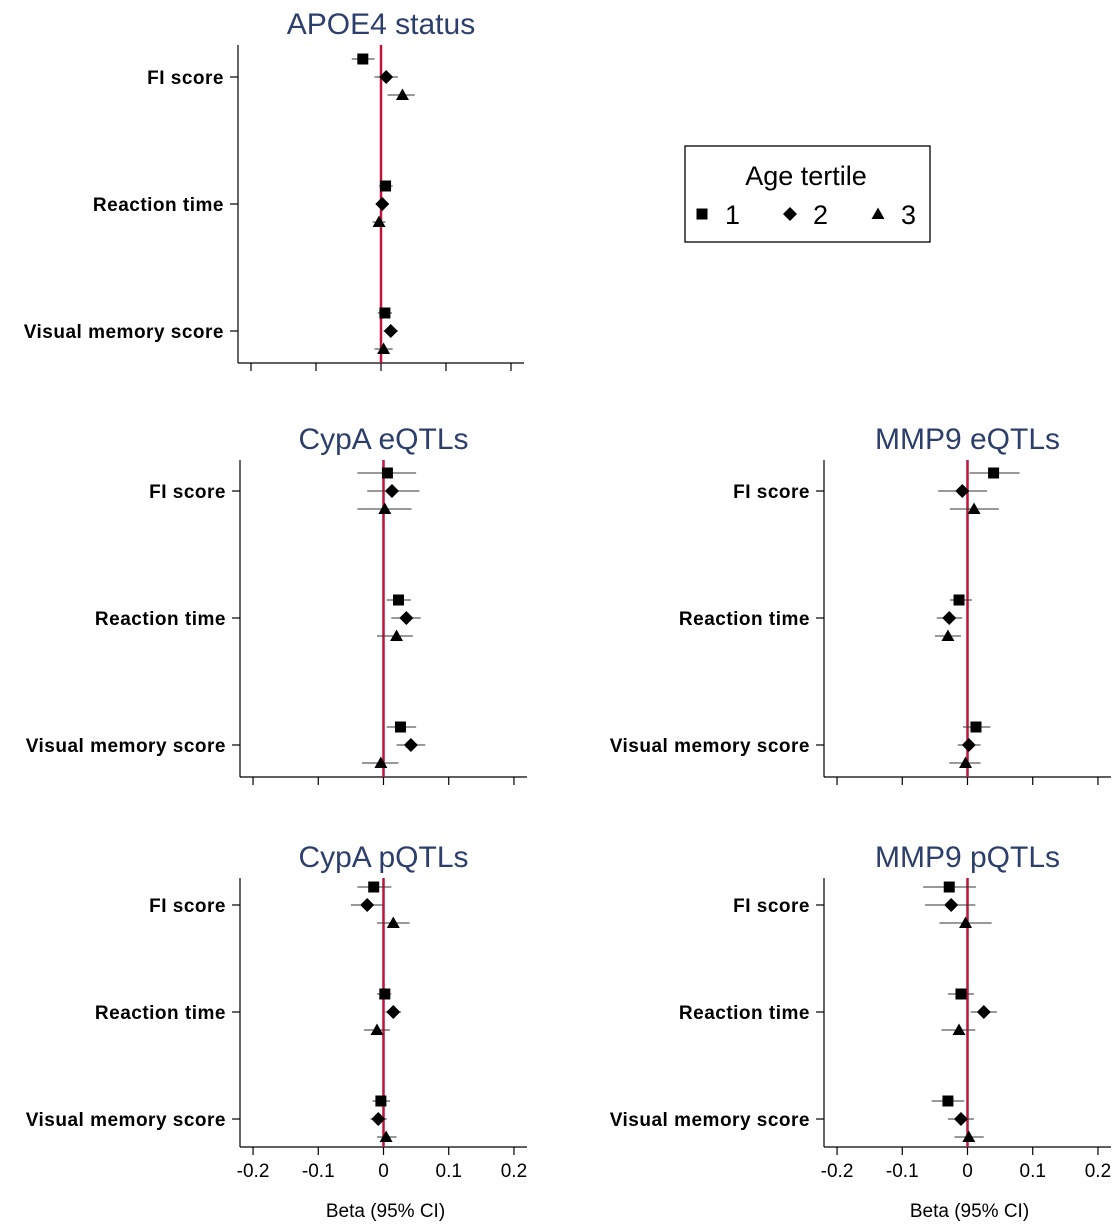  Describe the element at coordinates (908, 215) in the screenshot. I see `legend-label-3: 3` at that location.